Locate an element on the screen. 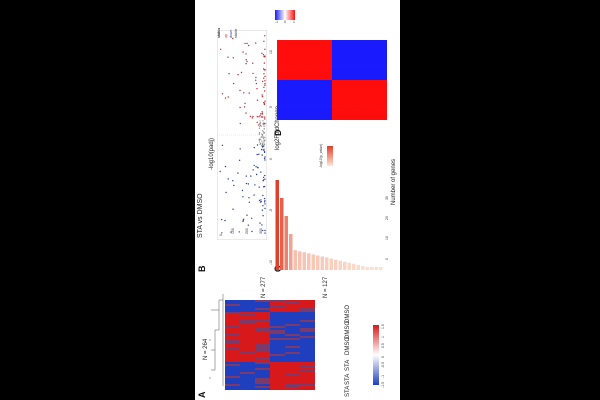 The image size is (600, 400). panel-c-legend-title: -log10(p_value) is located at coordinates (321, 155).